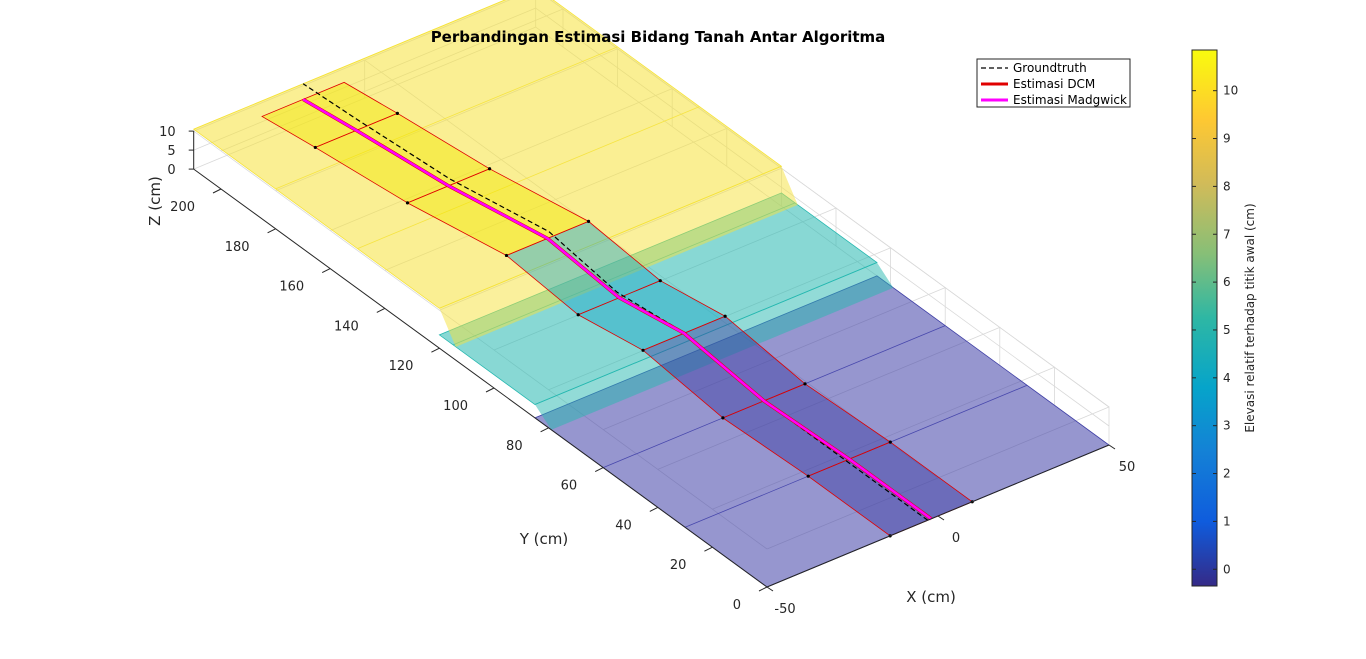 The width and height of the screenshot is (1366, 659). I want to click on y-tick-label: 0, so click(737, 605).